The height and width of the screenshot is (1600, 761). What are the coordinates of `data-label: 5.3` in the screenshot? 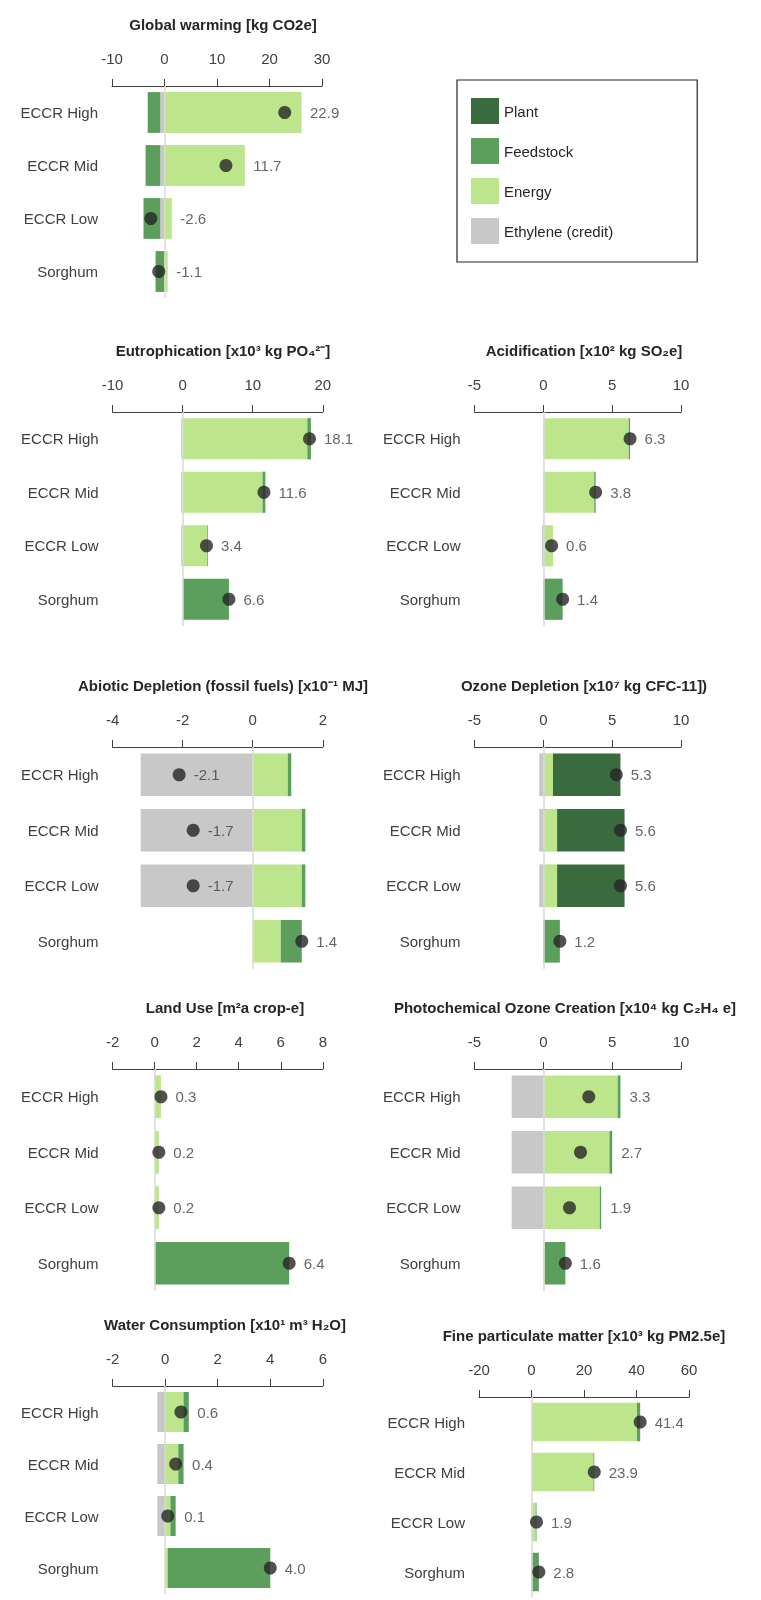 It's located at (641, 775).